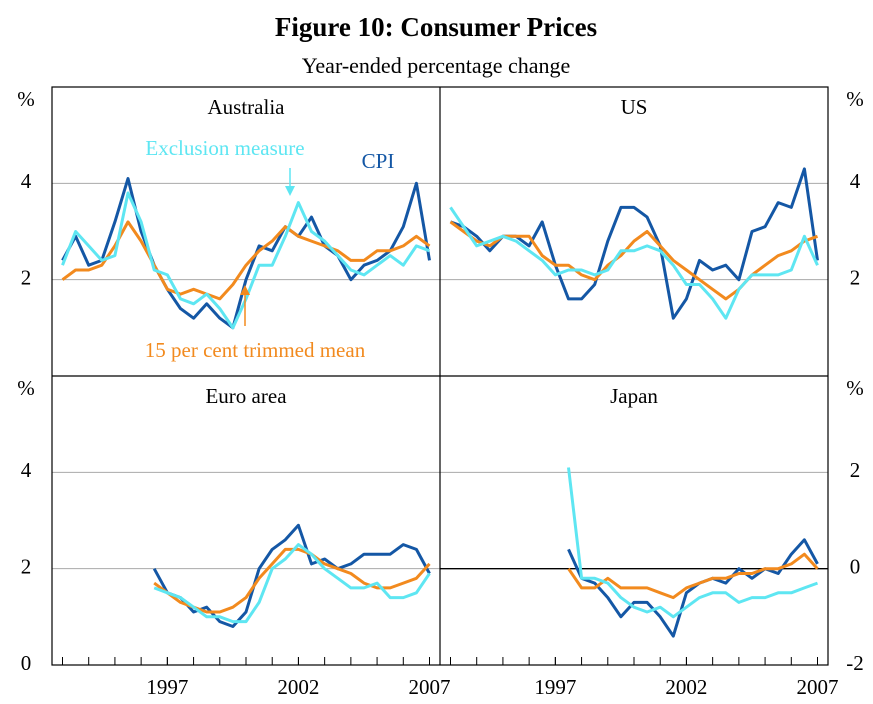 The height and width of the screenshot is (704, 873). Describe the element at coordinates (246, 396) in the screenshot. I see `panel-title: Euro area` at that location.